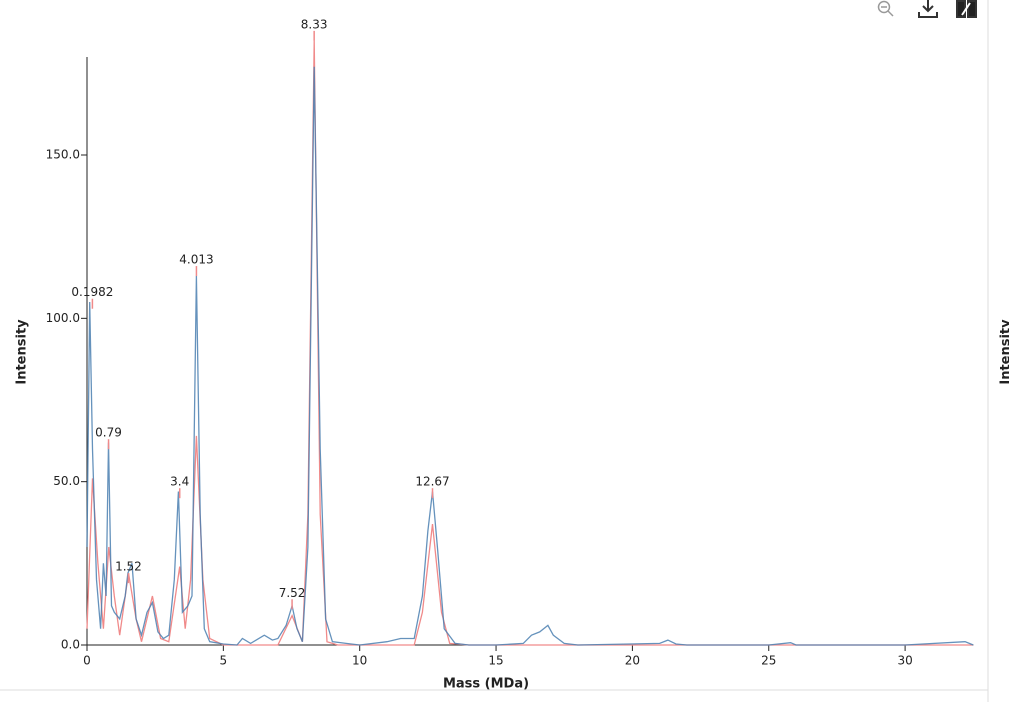  What do you see at coordinates (224, 661) in the screenshot?
I see `x-tick-label: 5` at bounding box center [224, 661].